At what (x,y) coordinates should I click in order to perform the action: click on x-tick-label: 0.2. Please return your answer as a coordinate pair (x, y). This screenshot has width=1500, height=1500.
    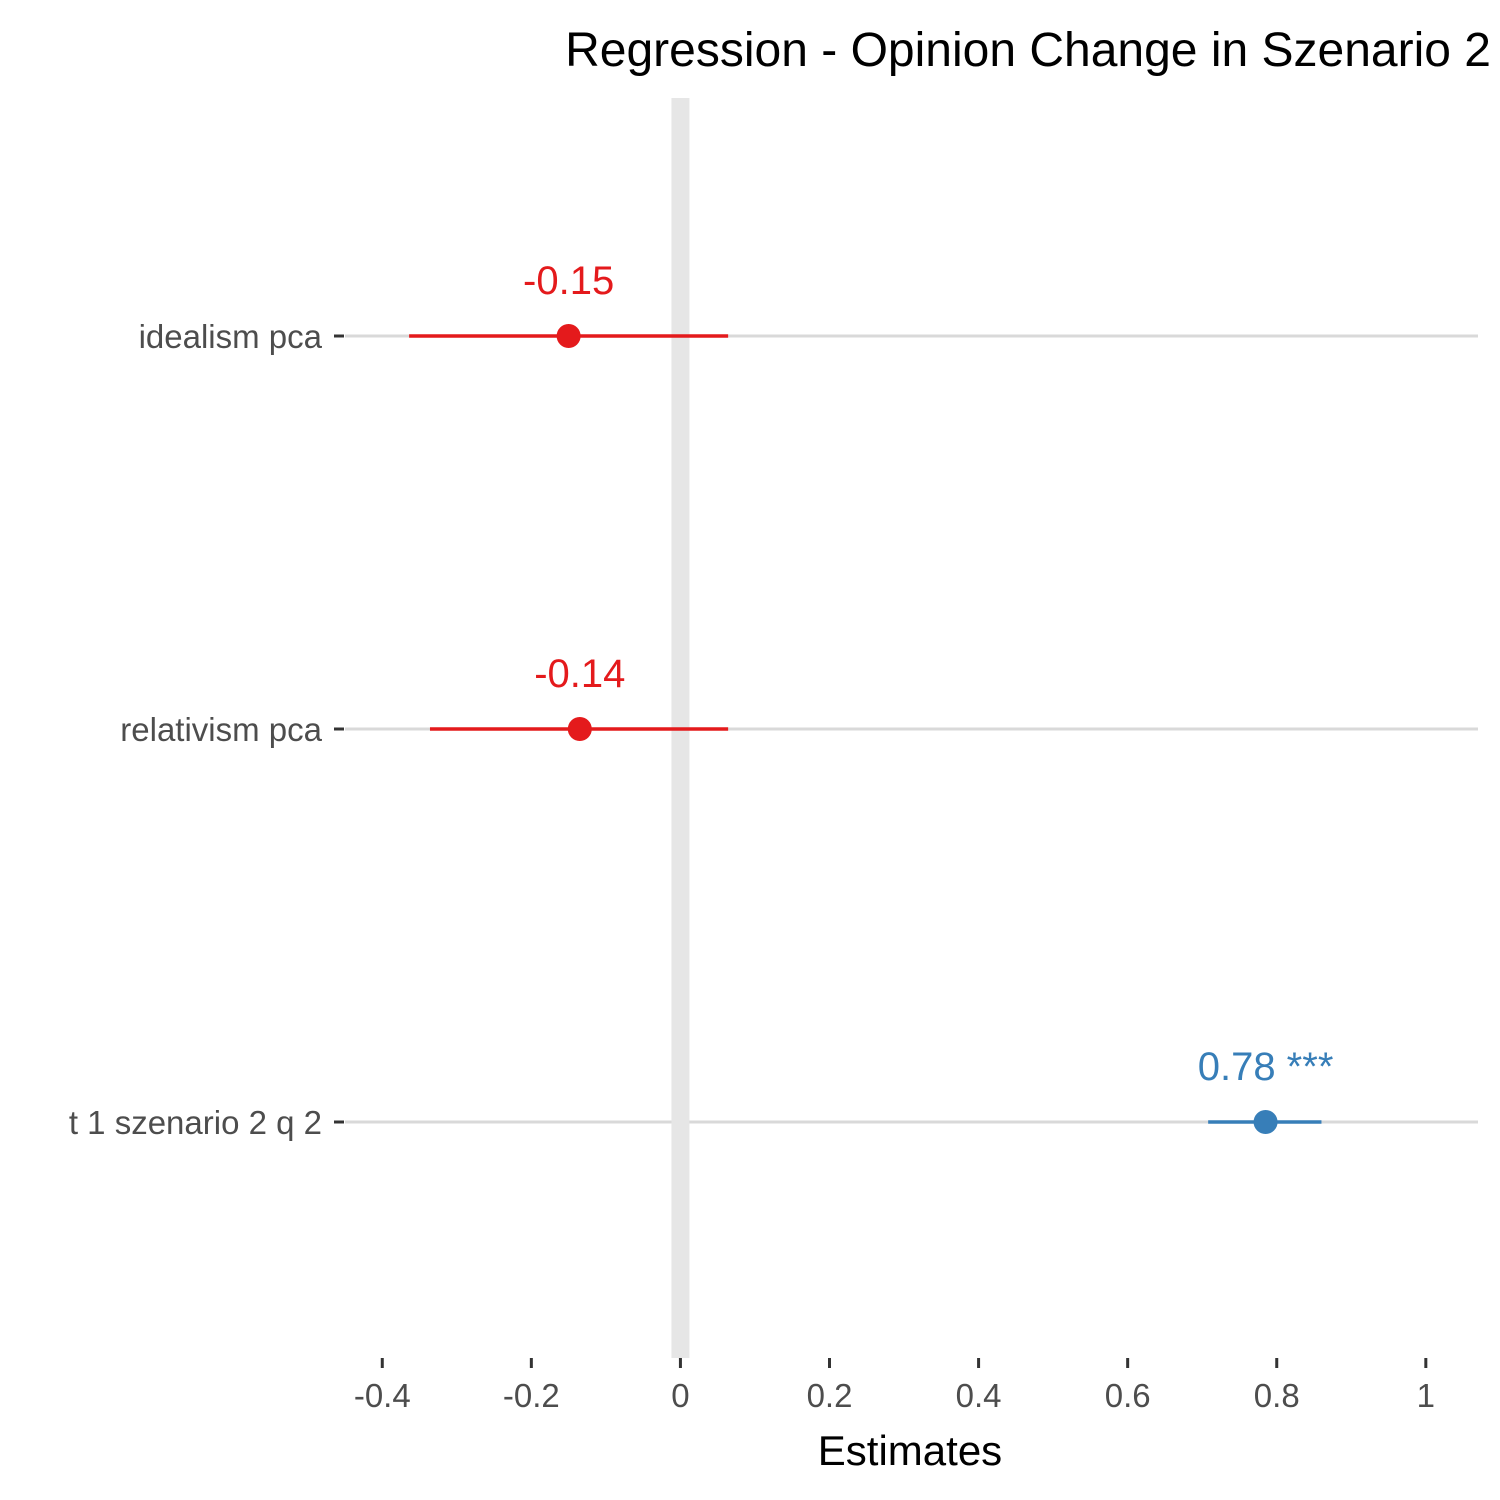
    Looking at the image, I should click on (830, 1395).